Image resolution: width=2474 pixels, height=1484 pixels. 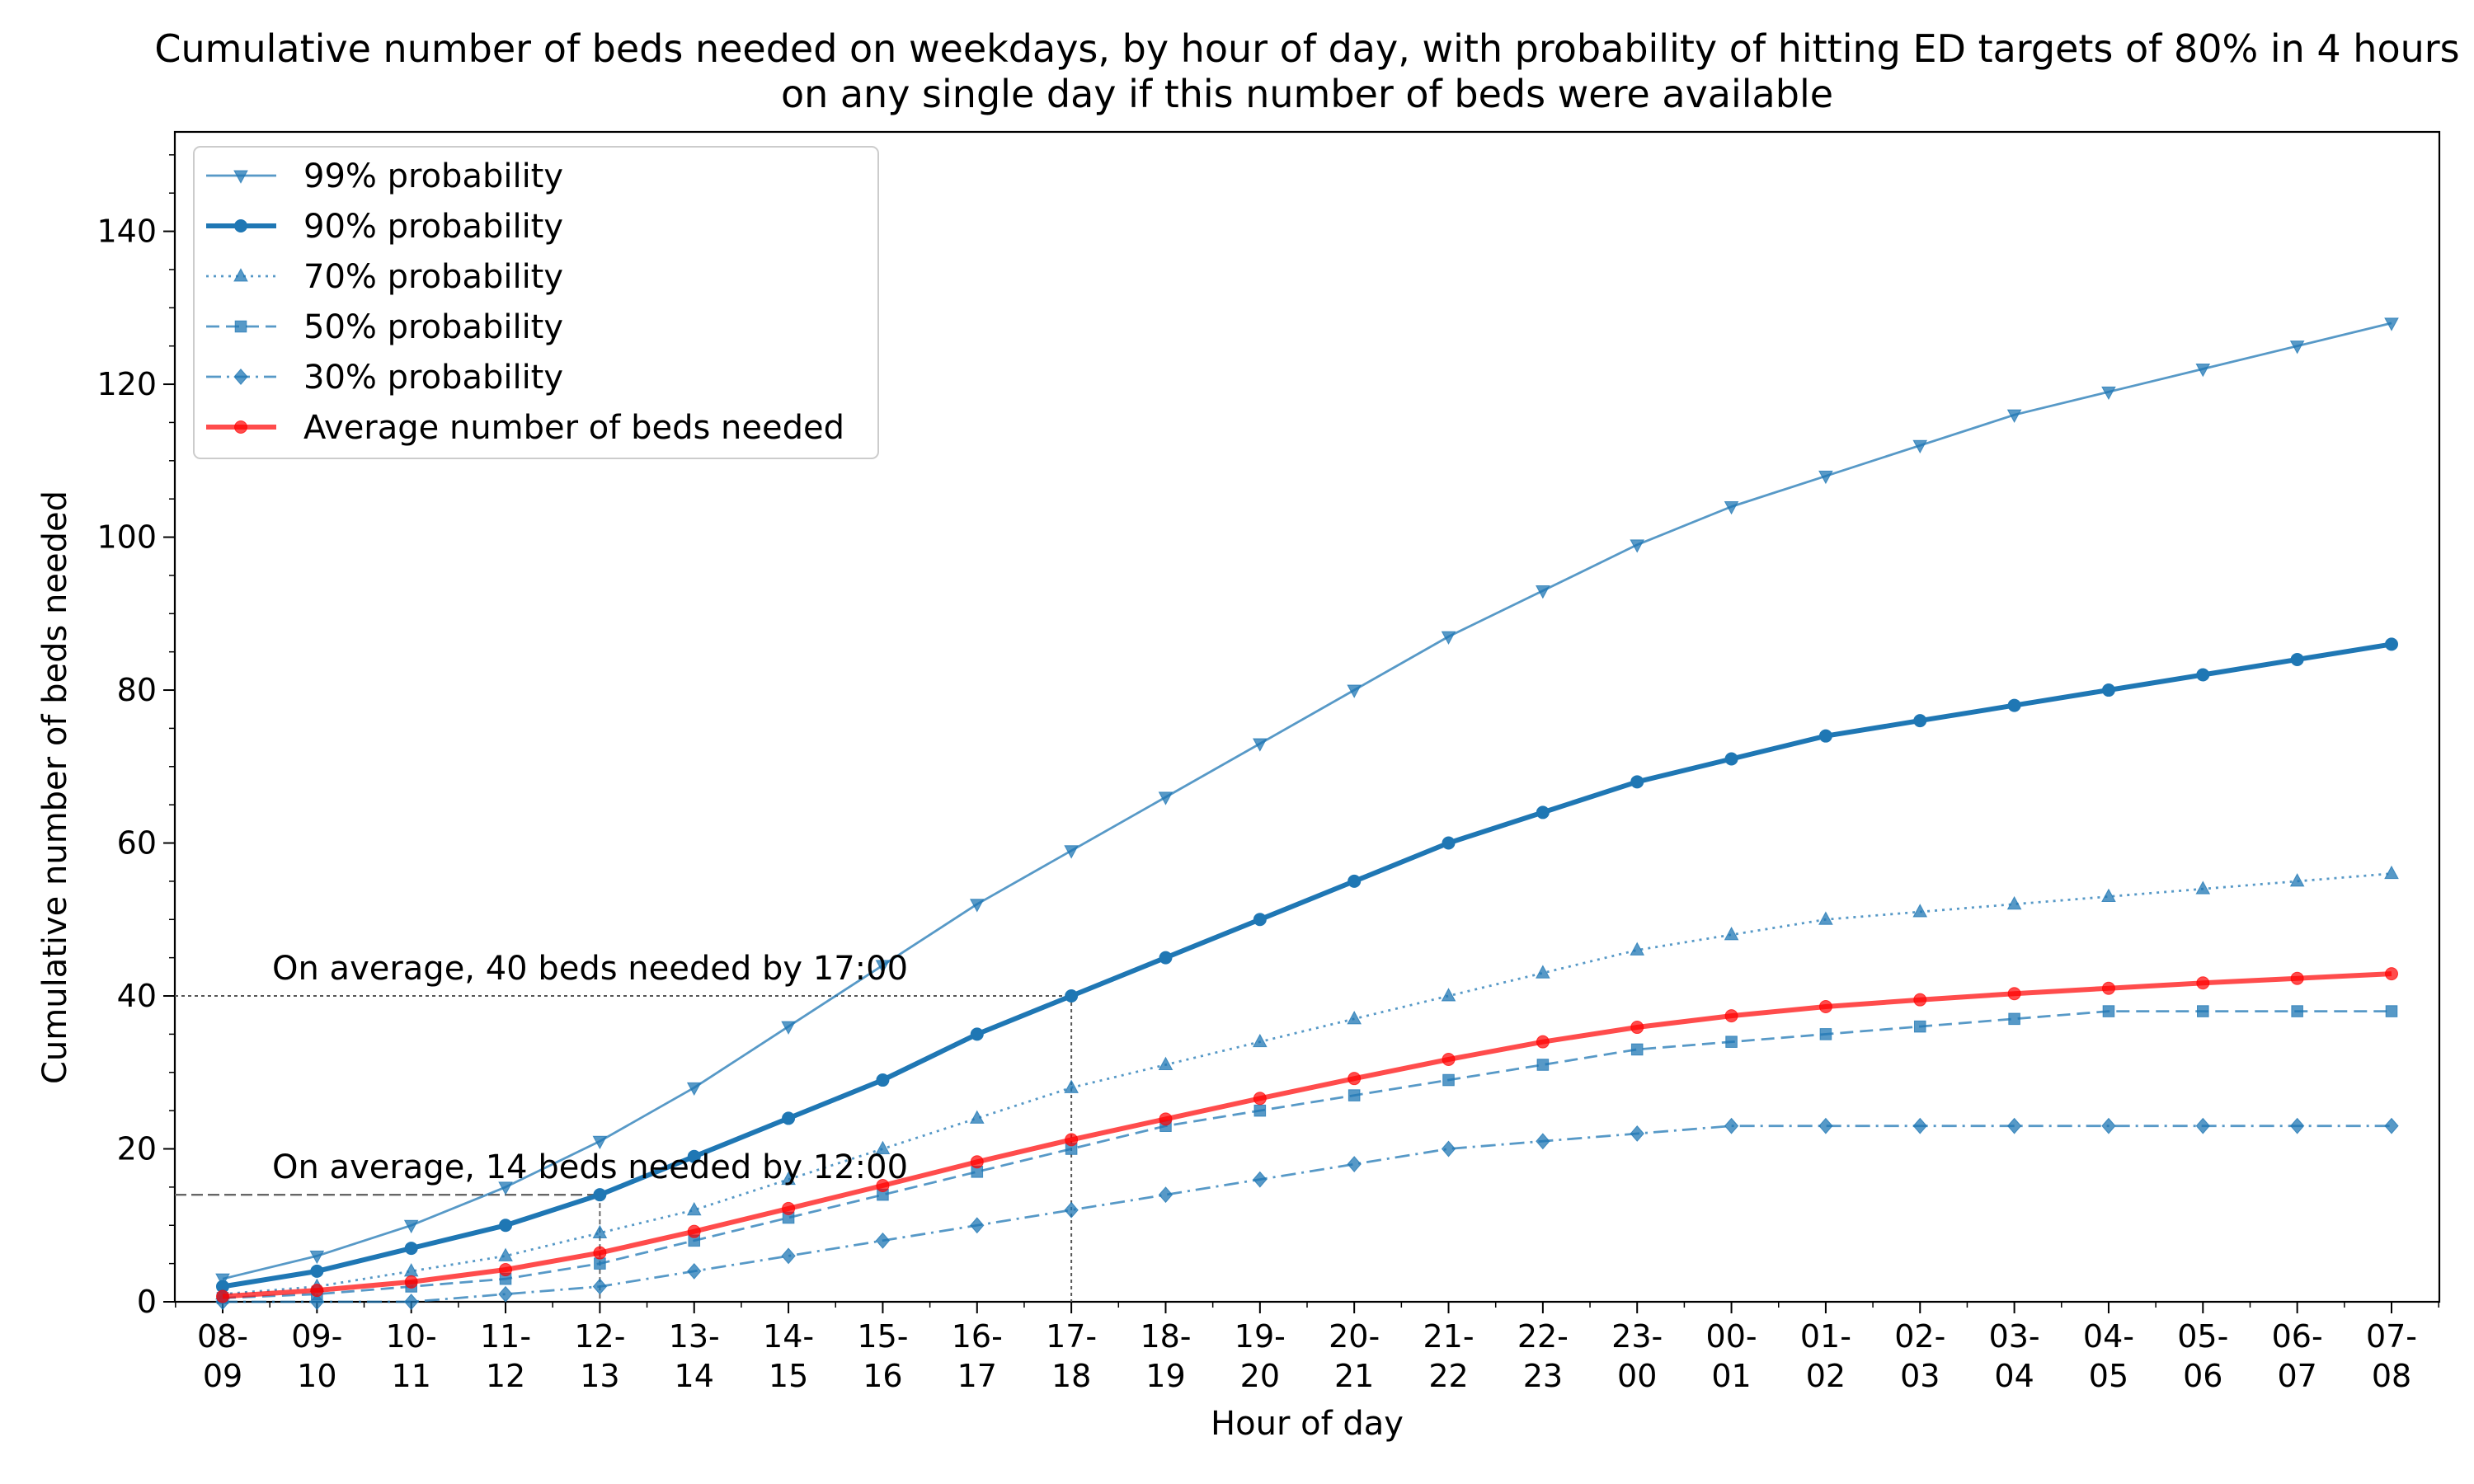 What do you see at coordinates (2108, 1336) in the screenshot?
I see `x-tick-label: 04-` at bounding box center [2108, 1336].